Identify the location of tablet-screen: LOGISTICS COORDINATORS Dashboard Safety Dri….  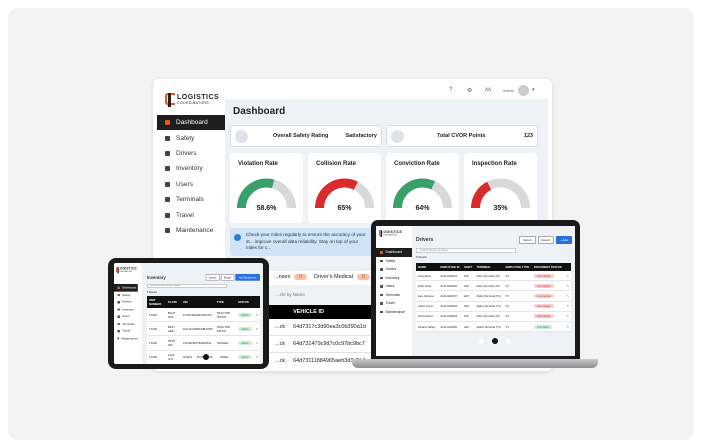
(188, 313).